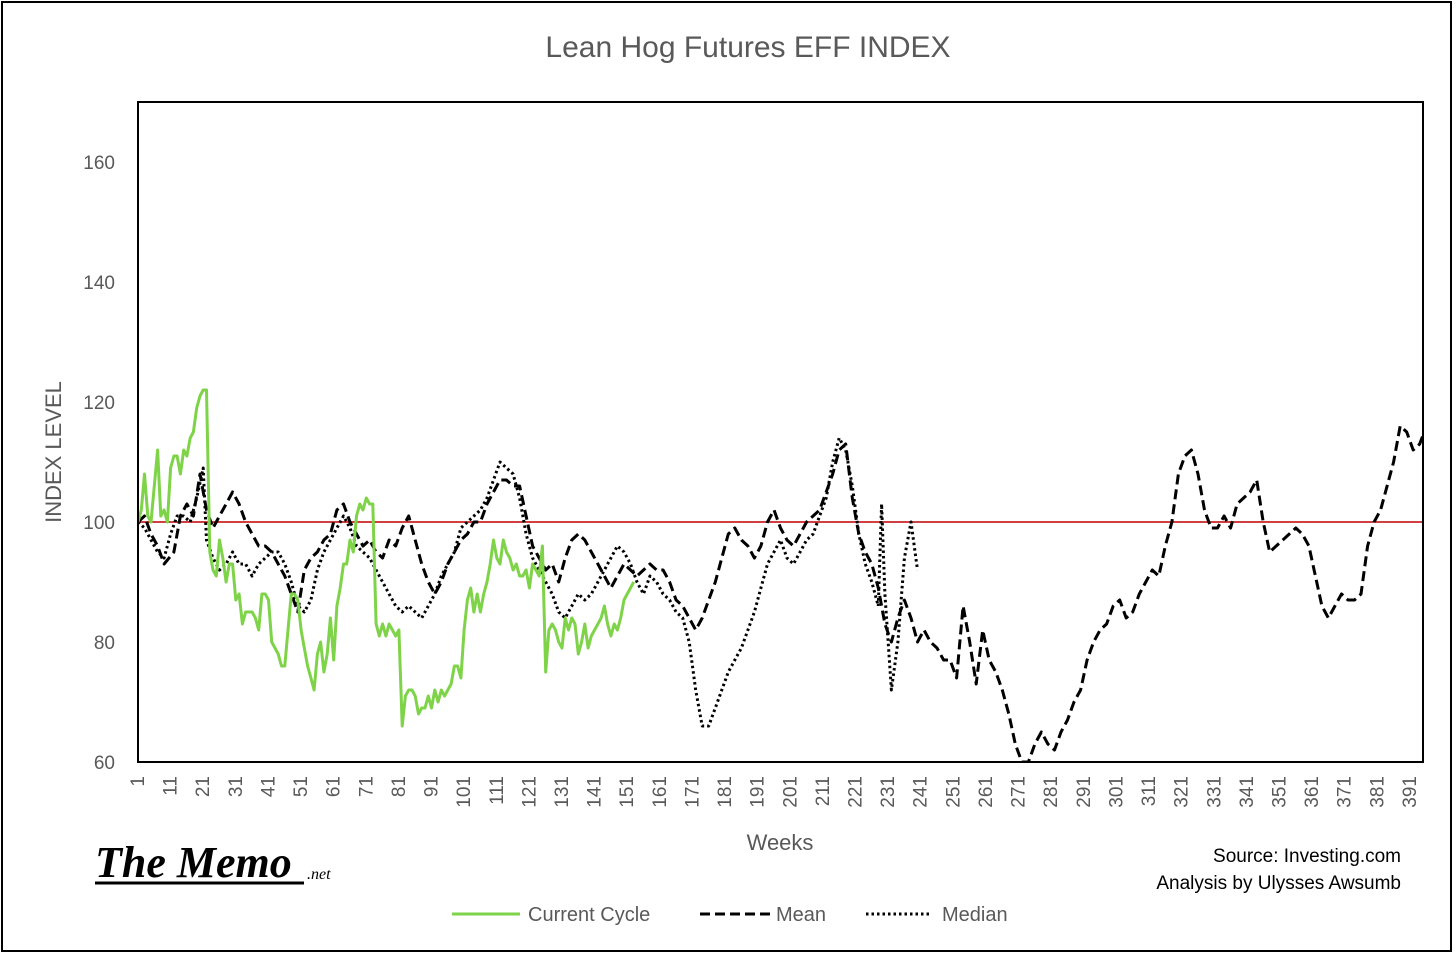  I want to click on x-tick-label: 361, so click(1312, 792).